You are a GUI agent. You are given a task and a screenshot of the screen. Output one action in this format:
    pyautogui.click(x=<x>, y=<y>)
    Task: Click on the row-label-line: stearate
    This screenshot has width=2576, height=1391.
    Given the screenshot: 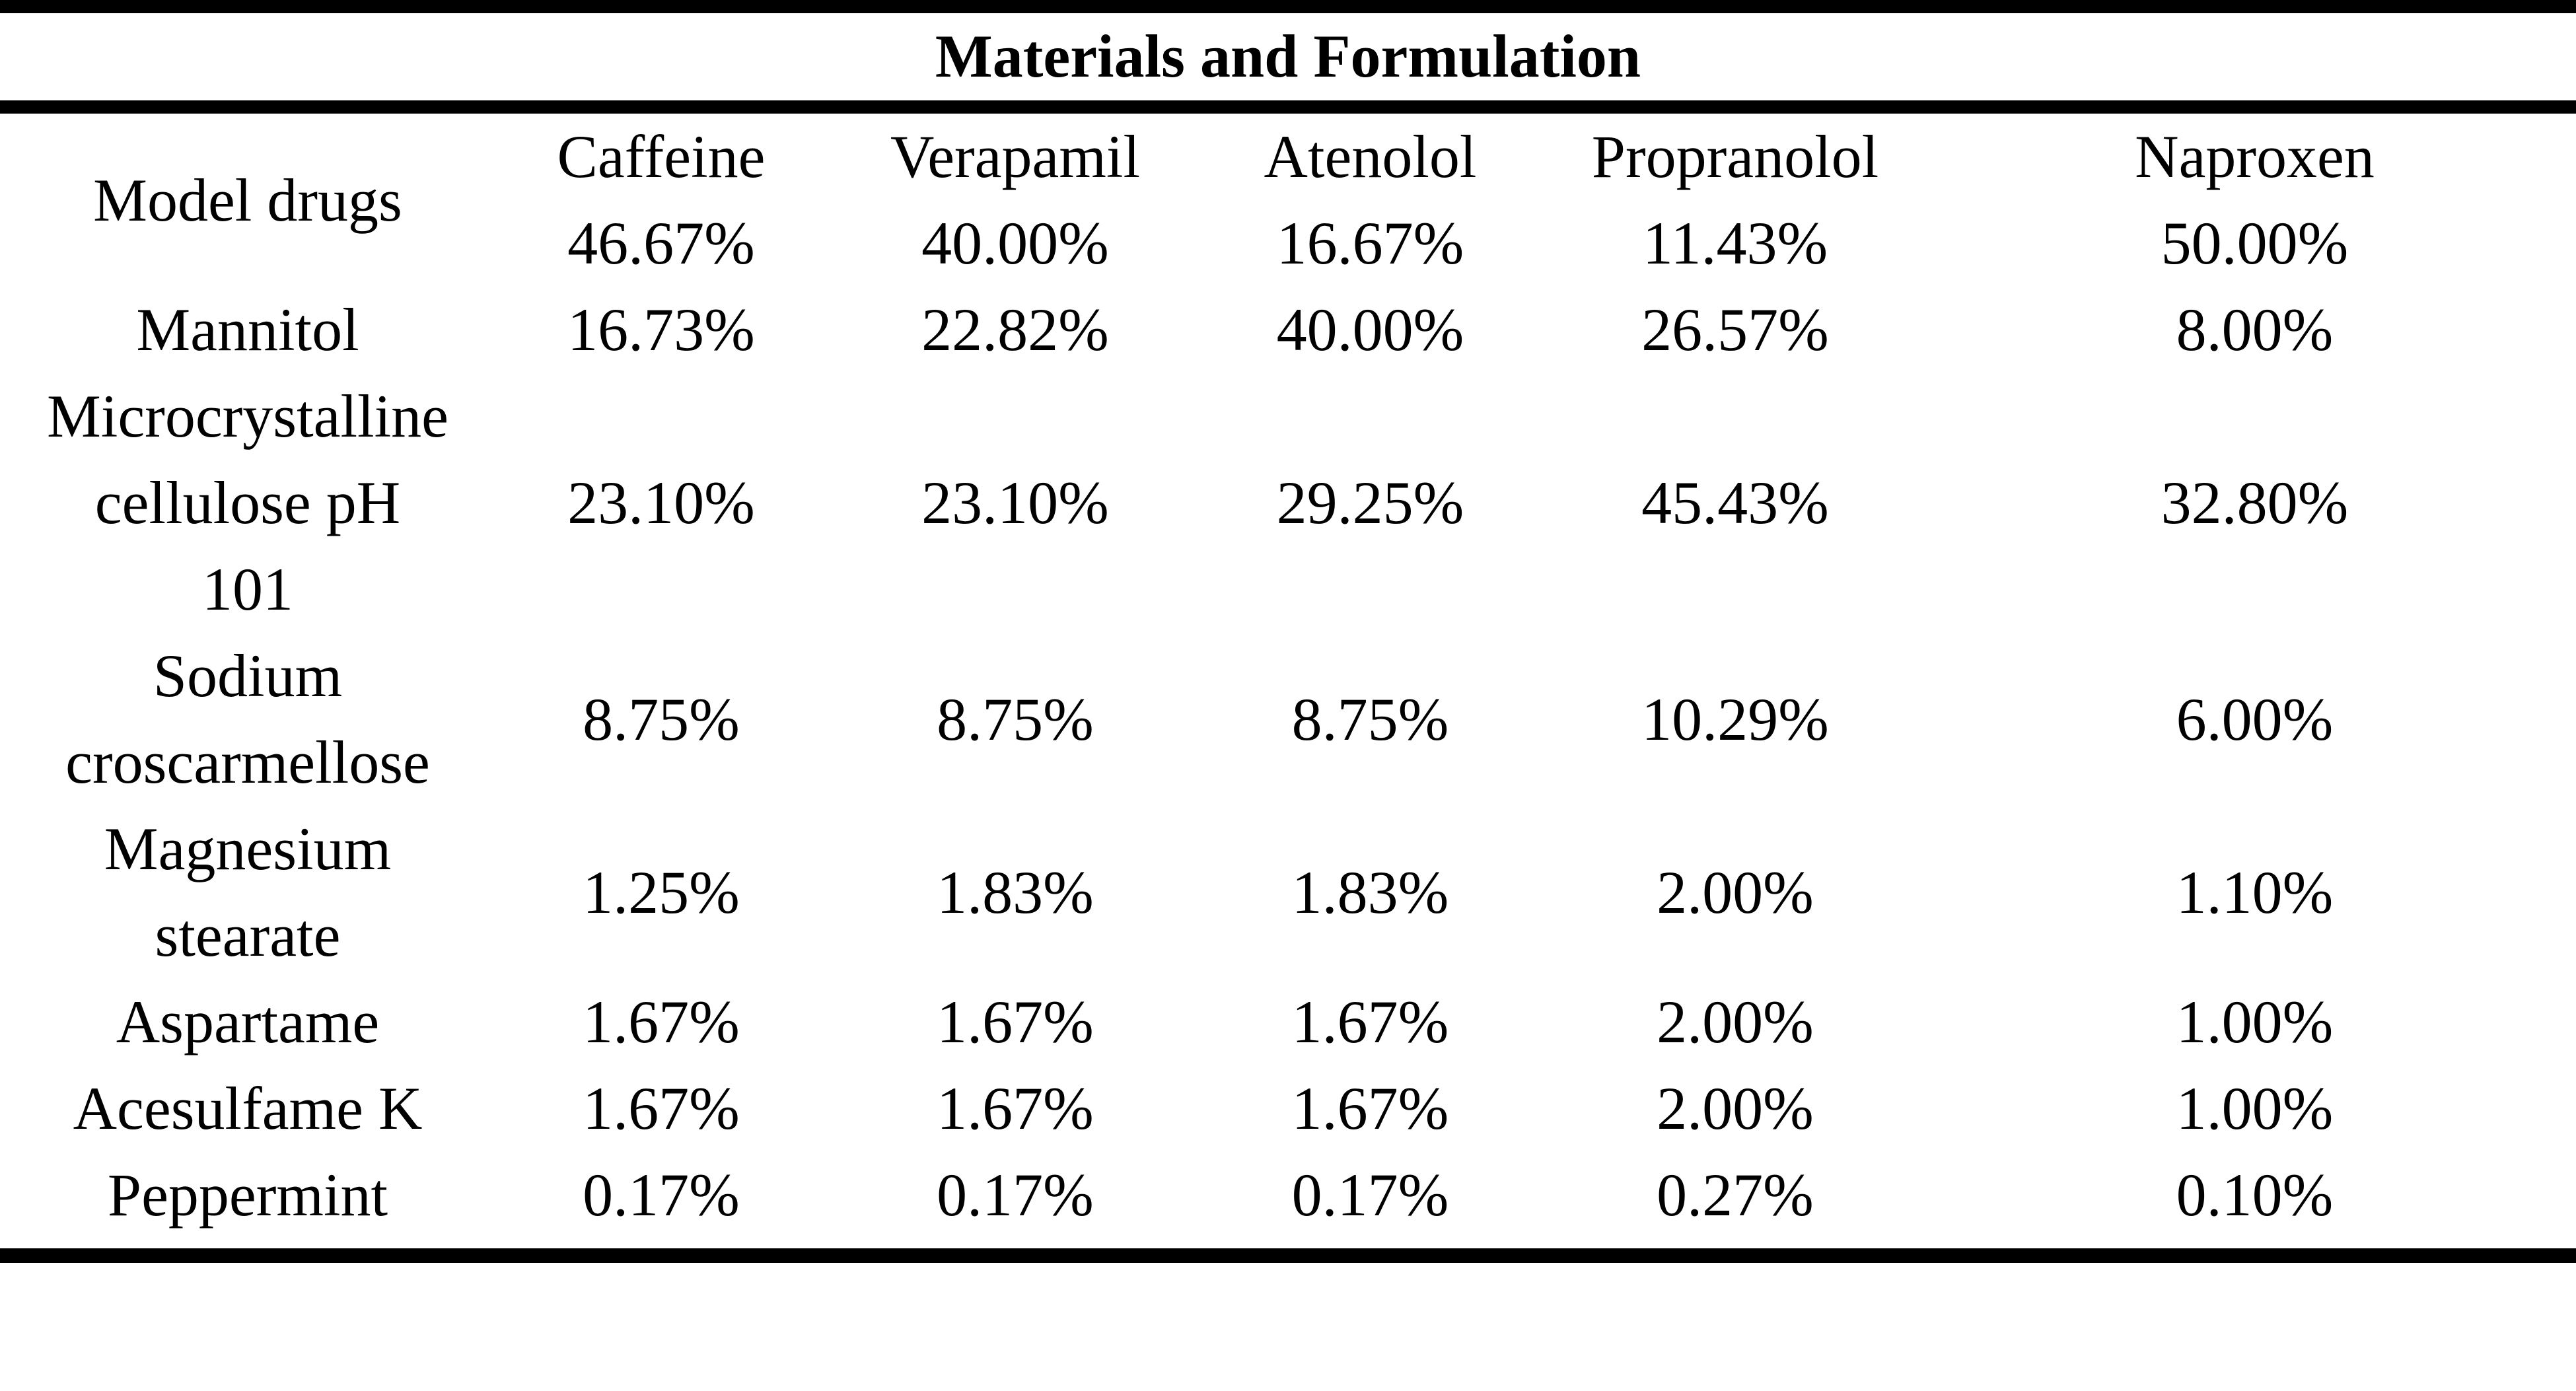 What is the action you would take?
    pyautogui.click(x=248, y=936)
    